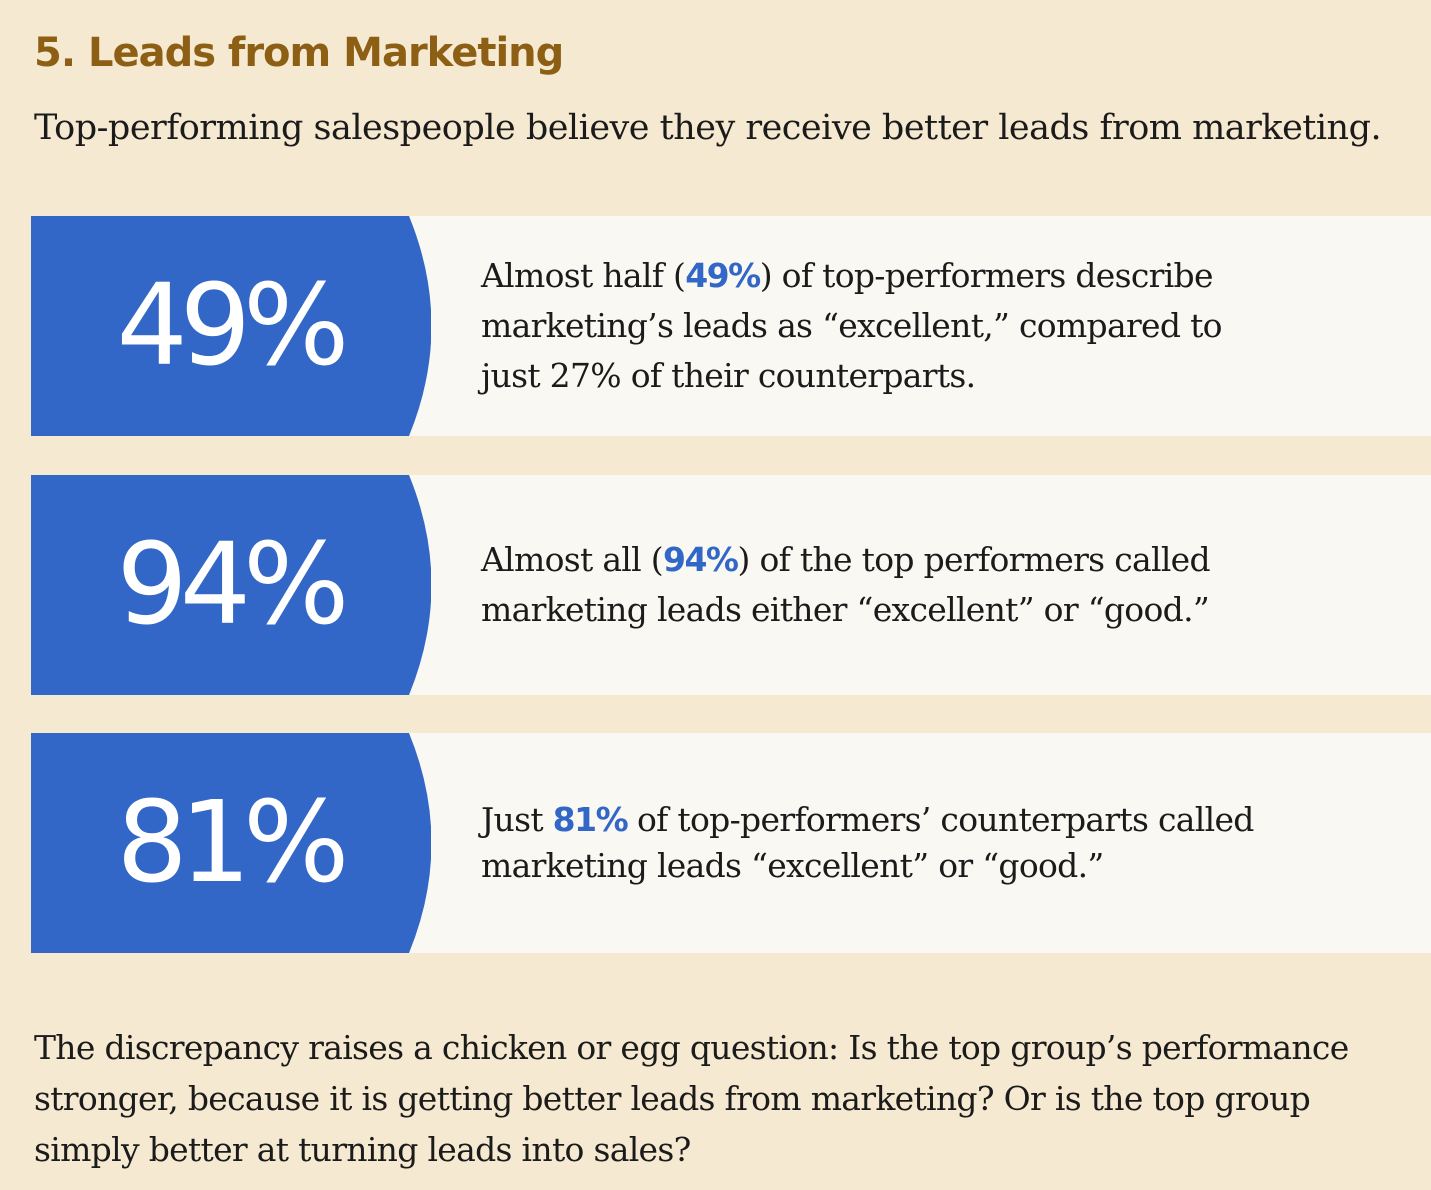 This screenshot has width=1431, height=1190. I want to click on stat-badge: 81%, so click(231, 843).